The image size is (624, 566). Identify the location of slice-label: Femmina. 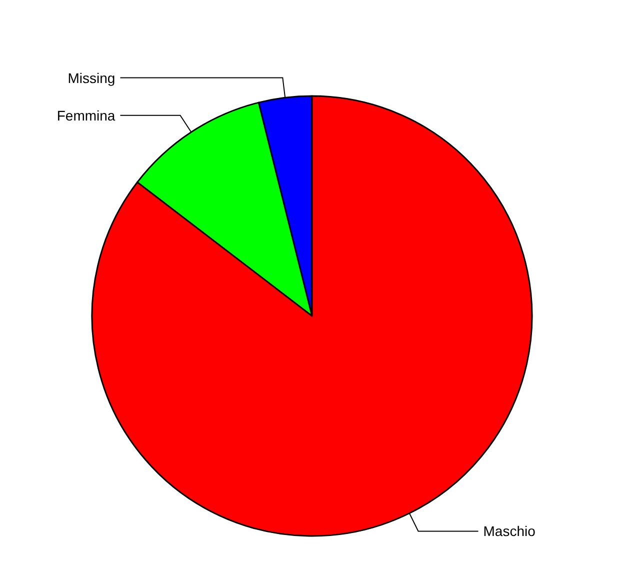
(86, 115).